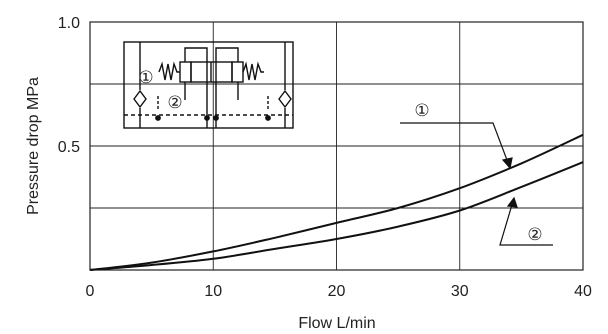 This screenshot has height=334, width=608. What do you see at coordinates (33, 146) in the screenshot?
I see `y-axis-title: Pressure drop MPa` at bounding box center [33, 146].